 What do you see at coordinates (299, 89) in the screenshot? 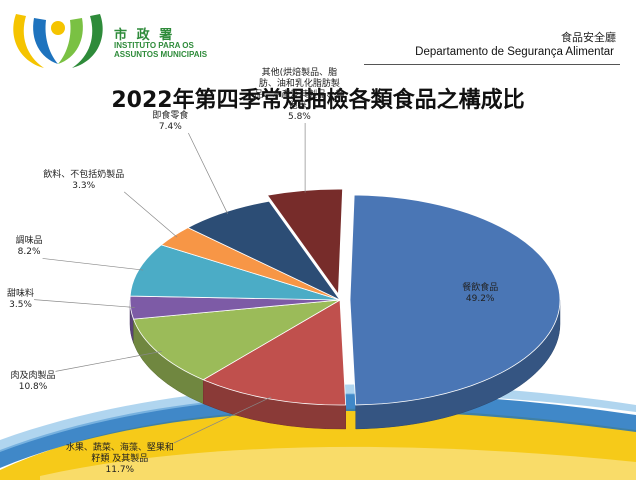
I see `slice-category: 其他(烘焙製品、脂 肪、油和乳化脂肪製 品、水產及其製品、其 他等)` at bounding box center [299, 89].